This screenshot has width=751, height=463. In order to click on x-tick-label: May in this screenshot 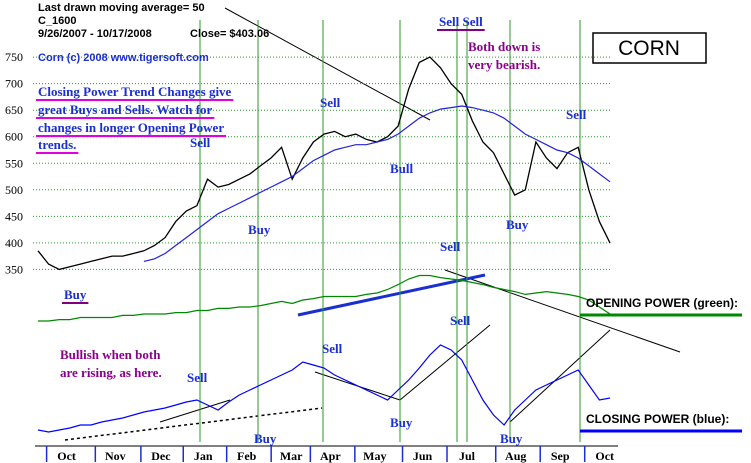, I will do `click(374, 456)`.